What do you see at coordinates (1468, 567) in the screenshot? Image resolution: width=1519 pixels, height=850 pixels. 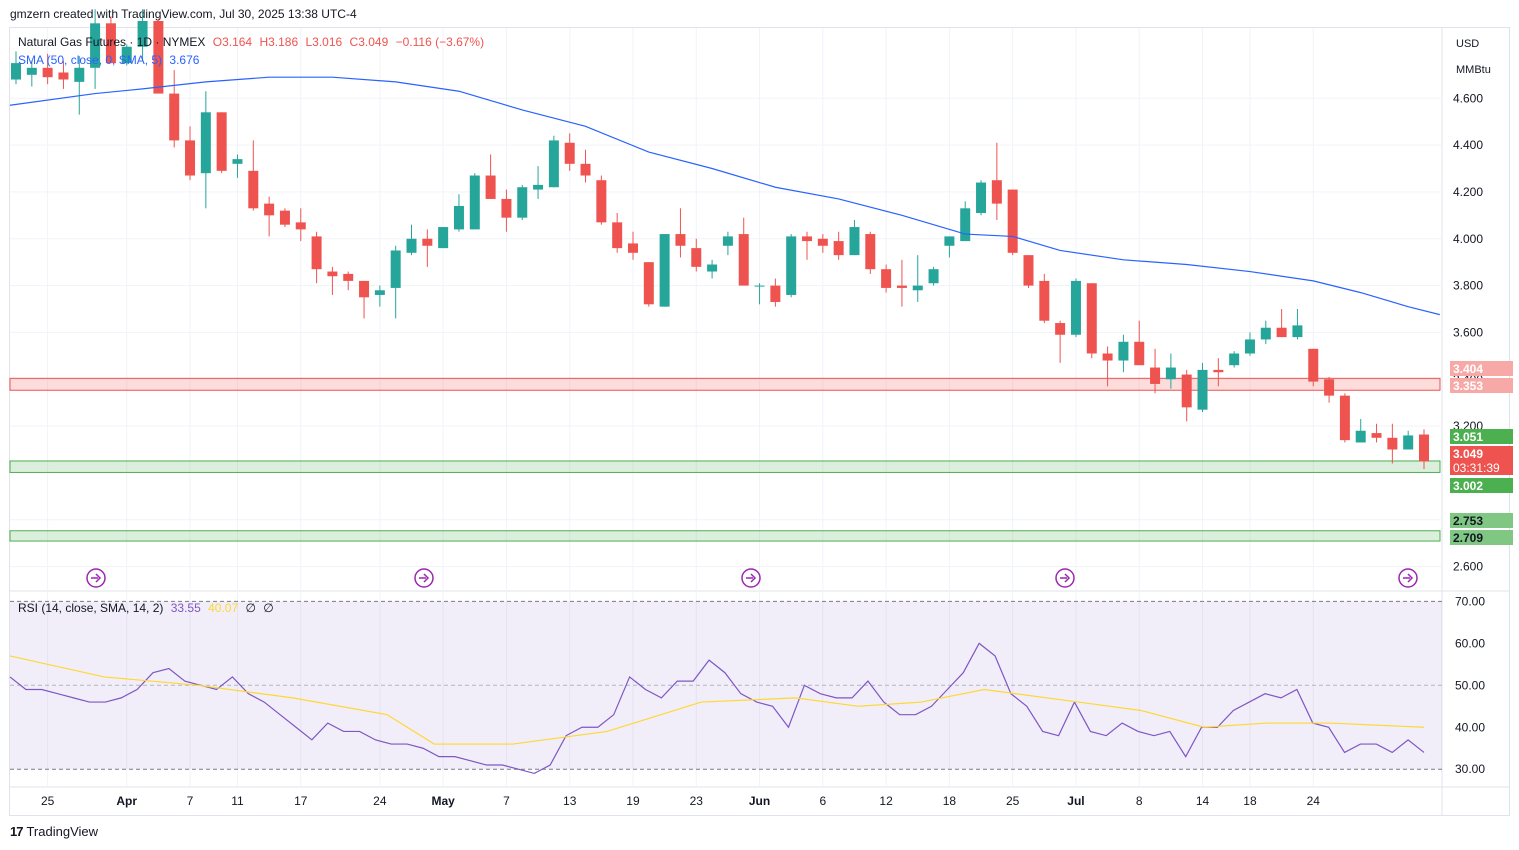 I see `price-tick-label: 2.600` at bounding box center [1468, 567].